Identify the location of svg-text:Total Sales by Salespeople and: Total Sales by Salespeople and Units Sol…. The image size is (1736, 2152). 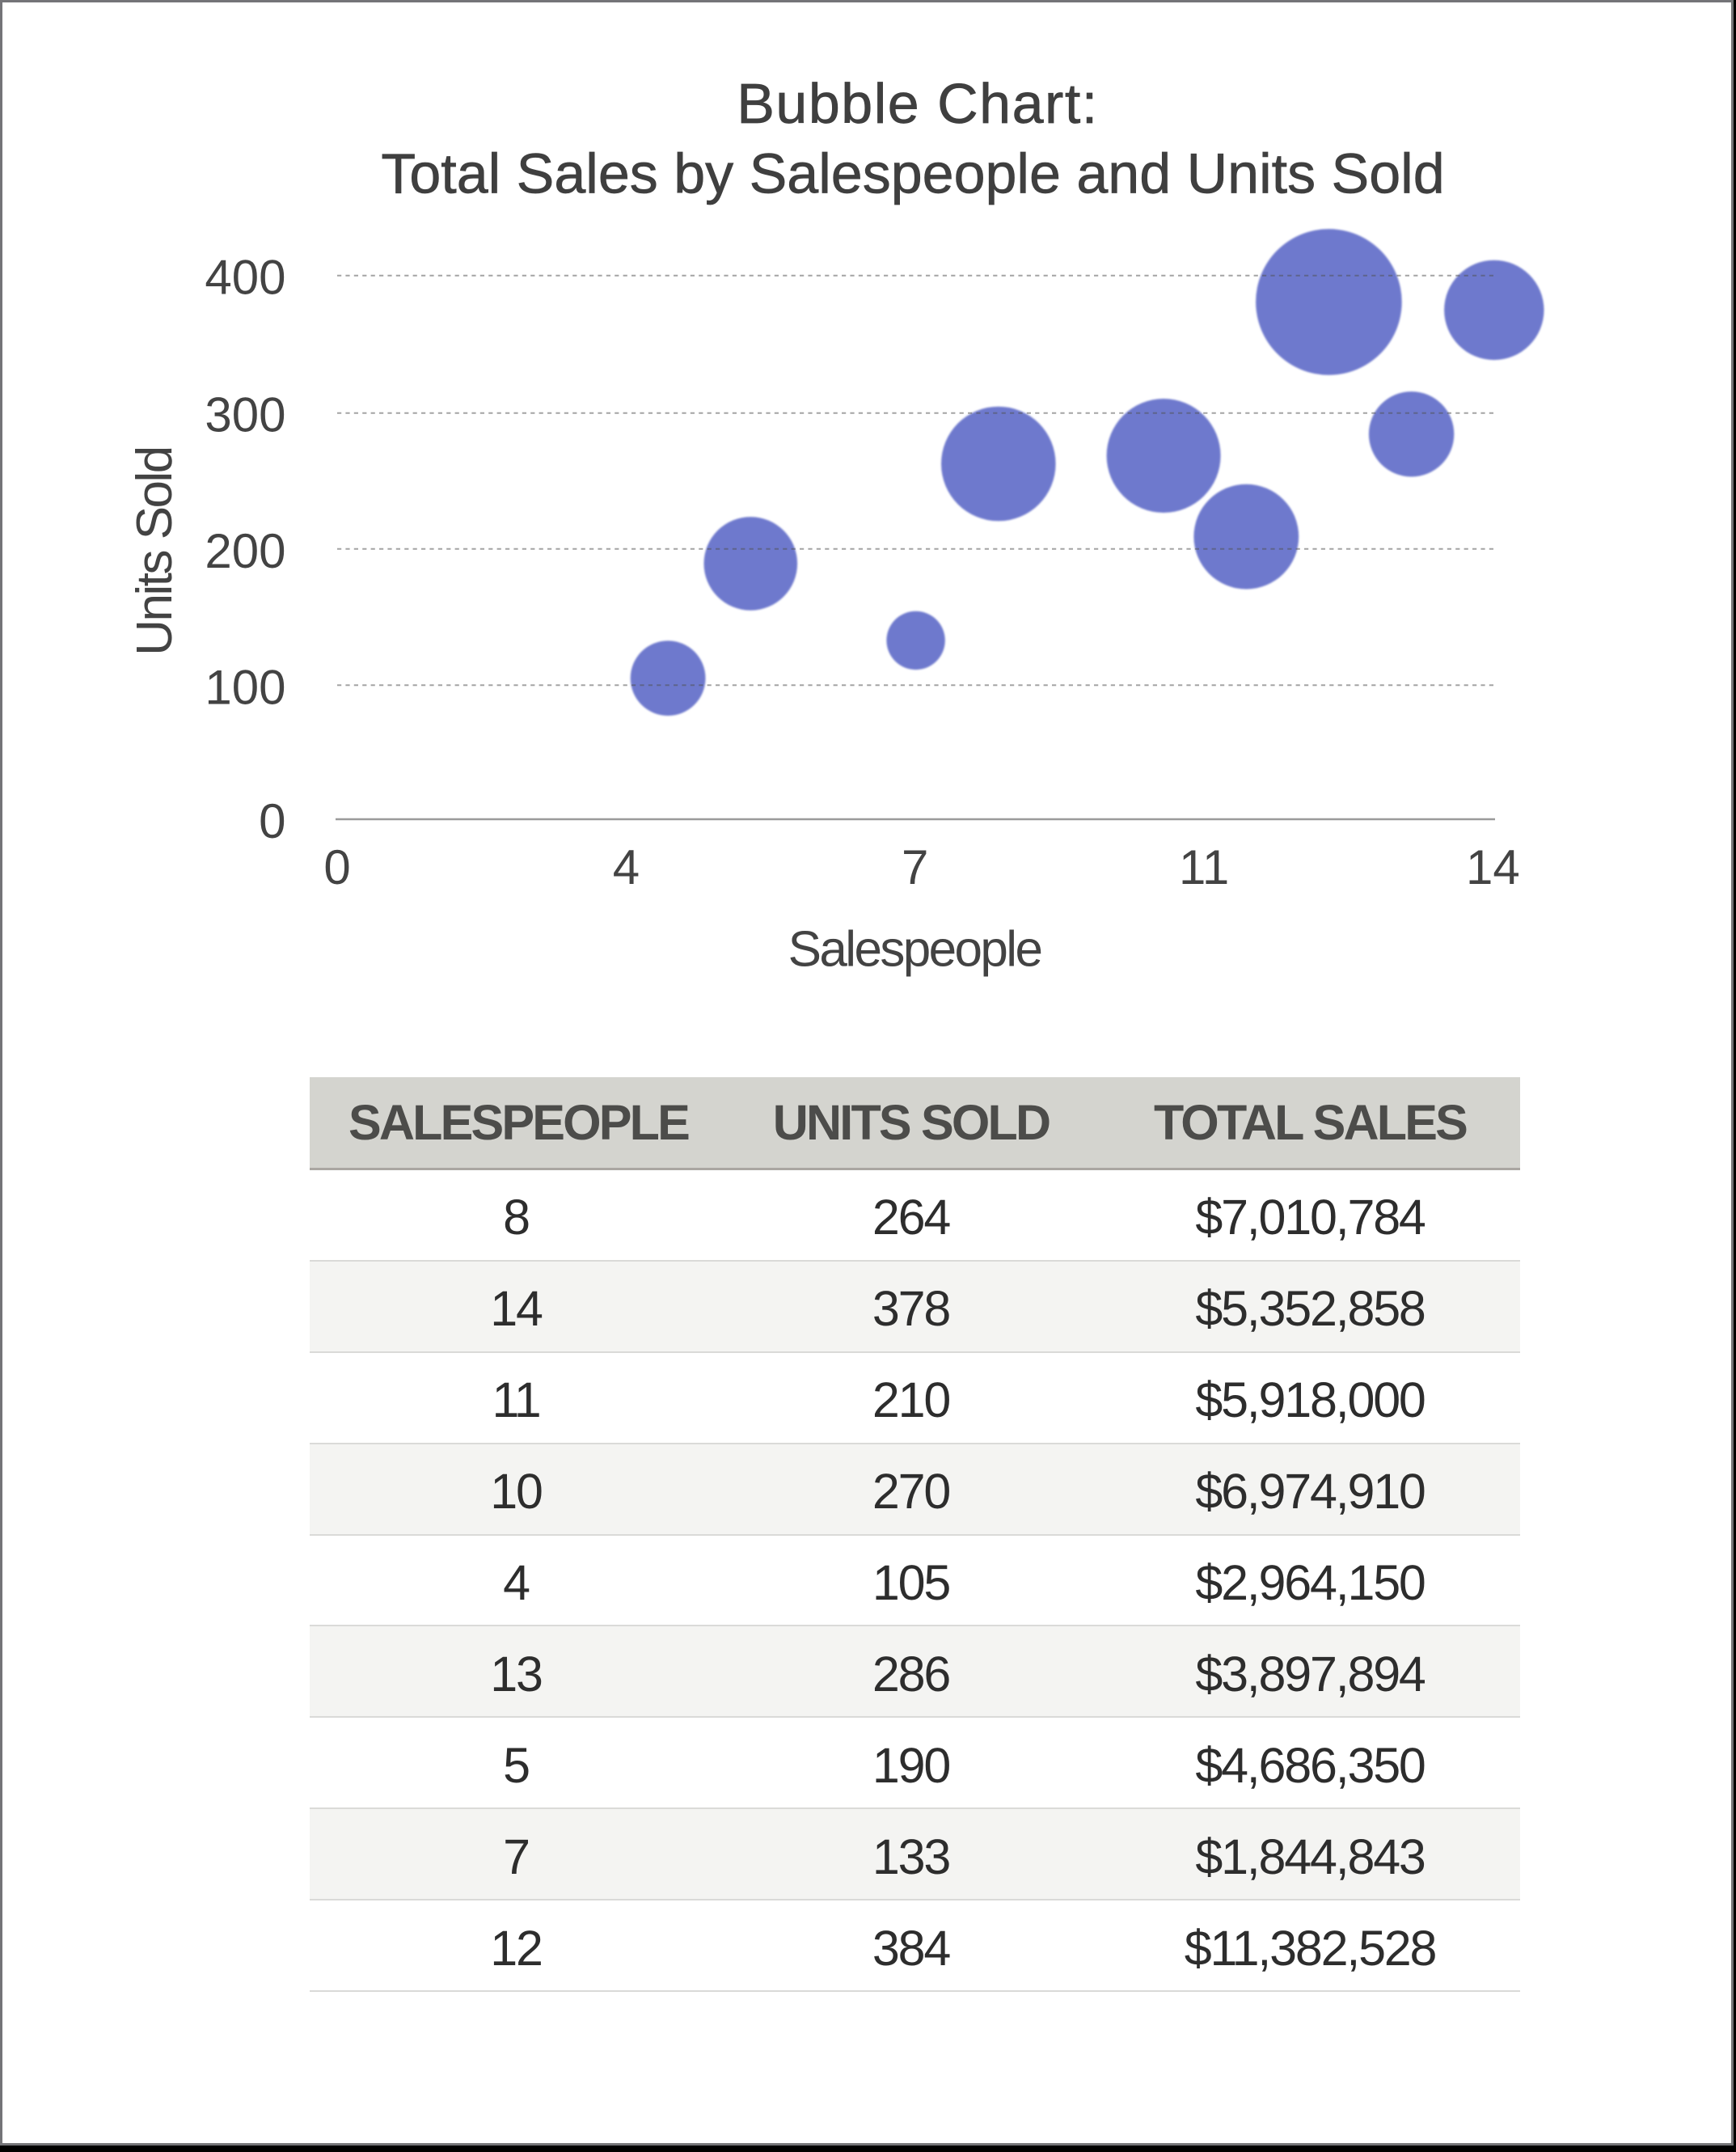
(912, 173).